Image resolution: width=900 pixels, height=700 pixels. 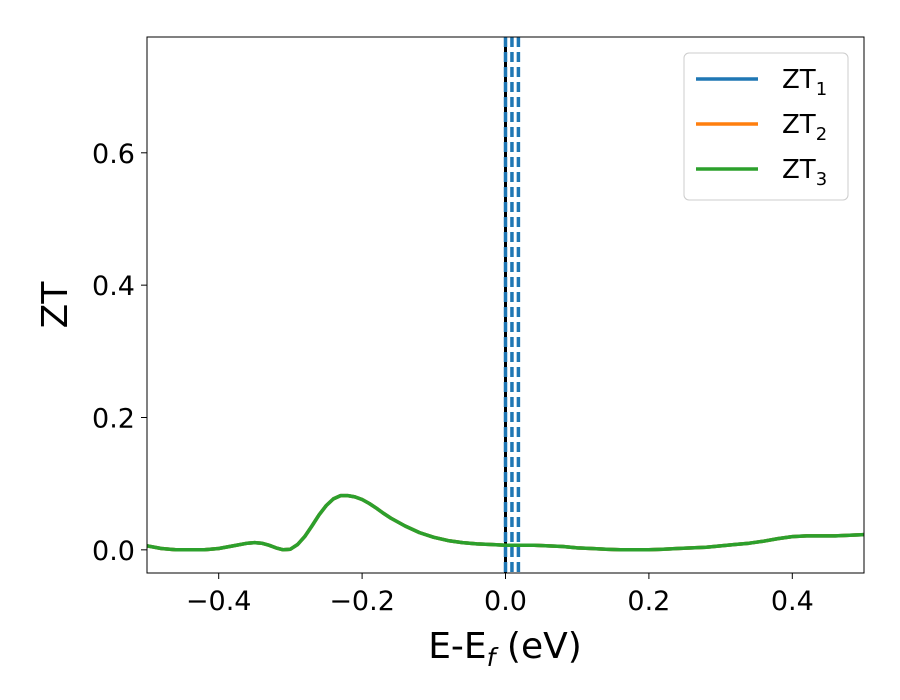 I want to click on x-tick-label: 0.0, so click(x=505, y=601).